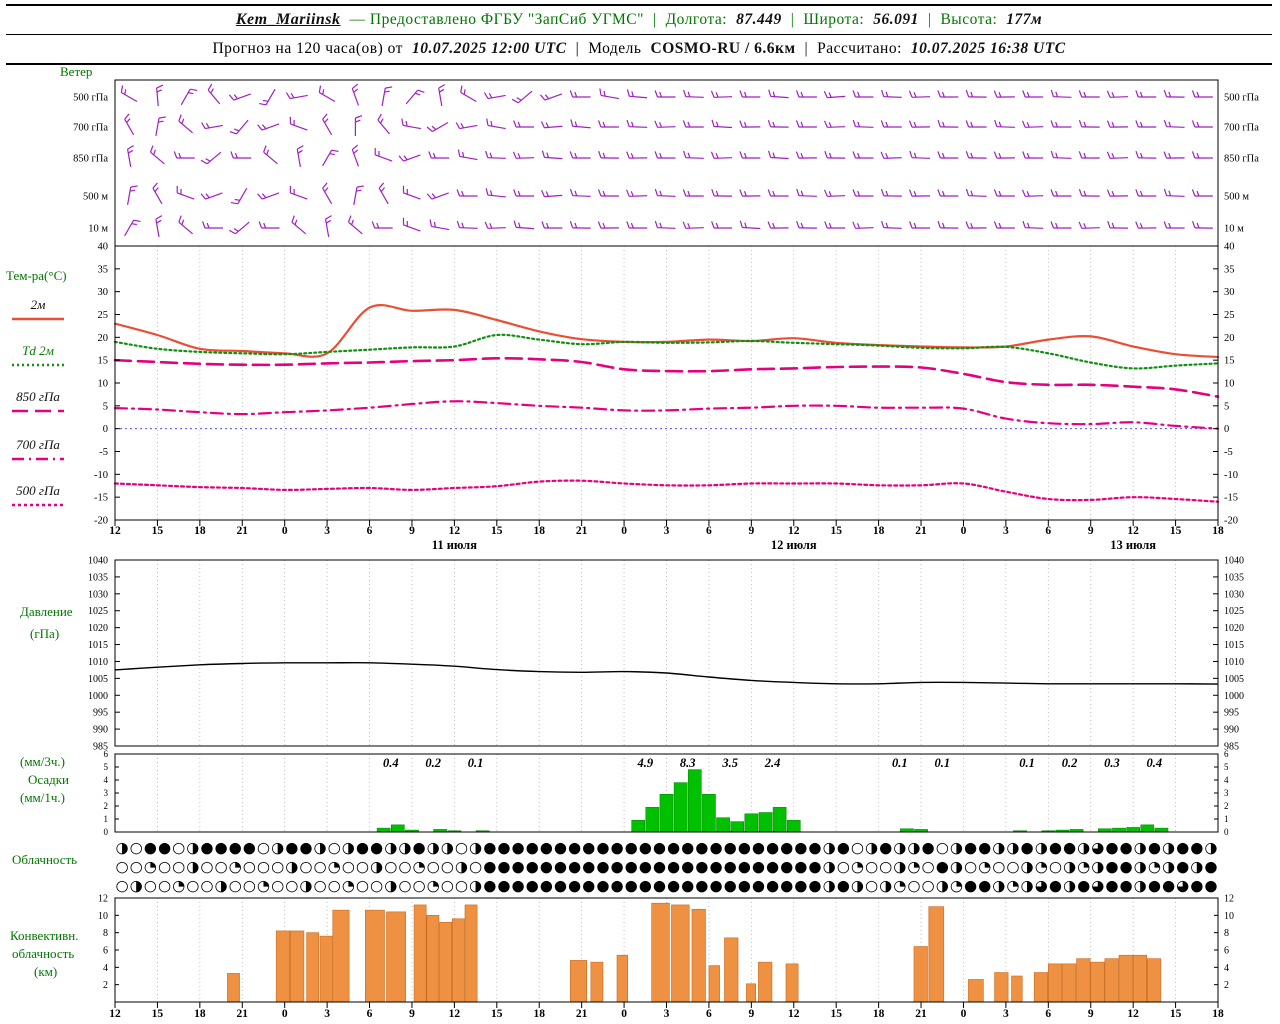  What do you see at coordinates (1024, 19) in the screenshot?
I see `altitude-value: 177м` at bounding box center [1024, 19].